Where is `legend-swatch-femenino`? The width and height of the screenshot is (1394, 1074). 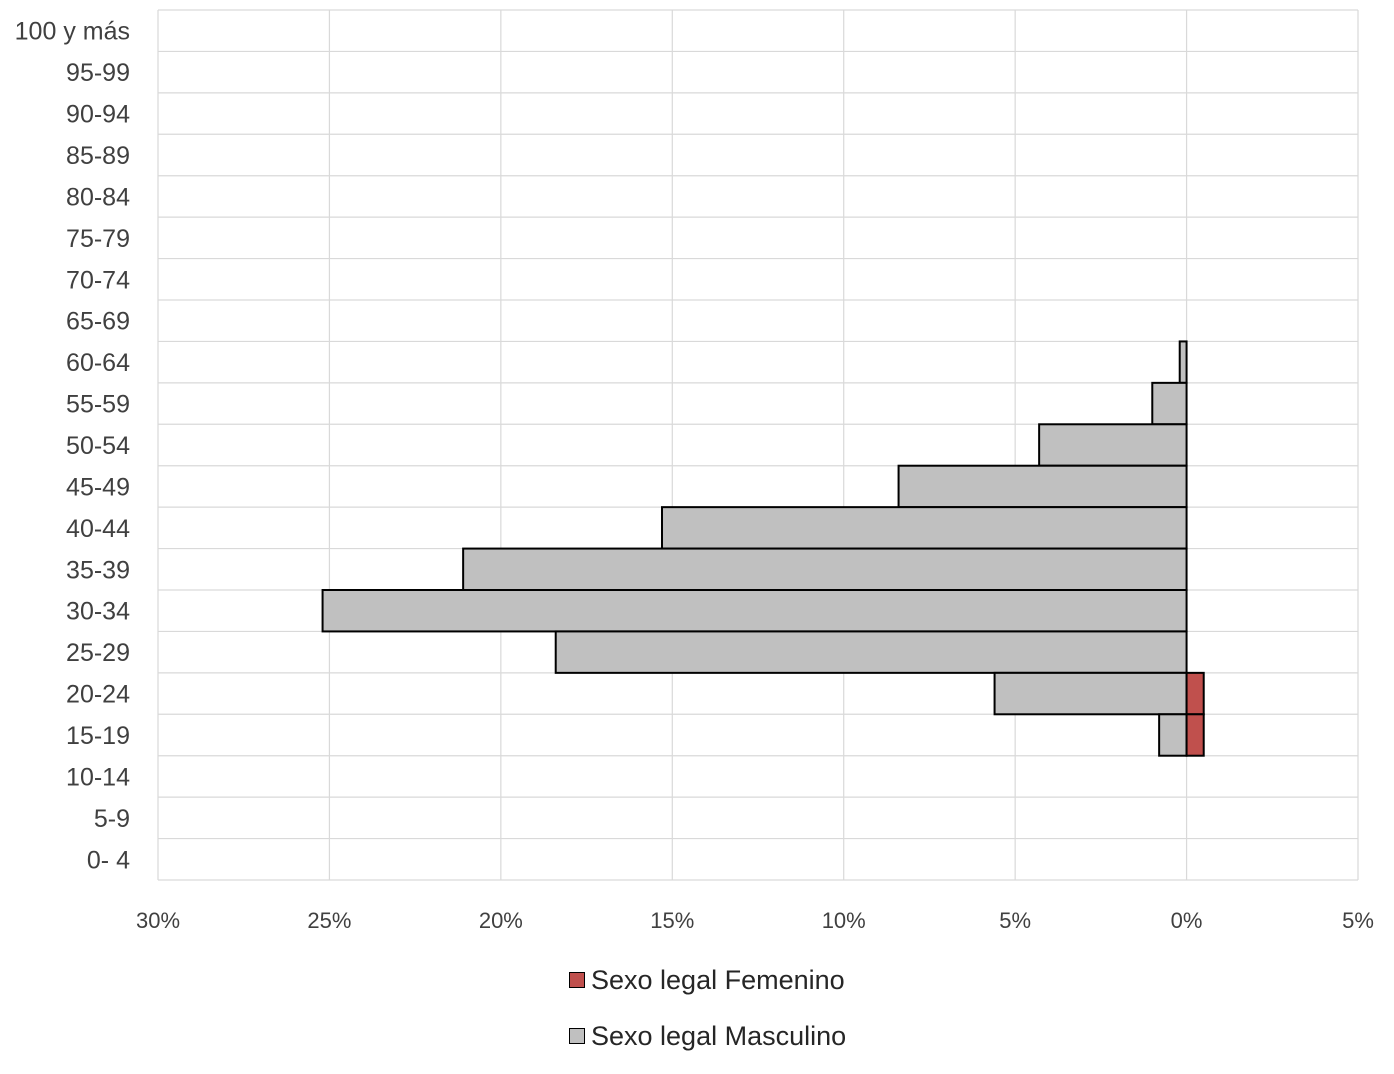
legend-swatch-femenino is located at coordinates (577, 980).